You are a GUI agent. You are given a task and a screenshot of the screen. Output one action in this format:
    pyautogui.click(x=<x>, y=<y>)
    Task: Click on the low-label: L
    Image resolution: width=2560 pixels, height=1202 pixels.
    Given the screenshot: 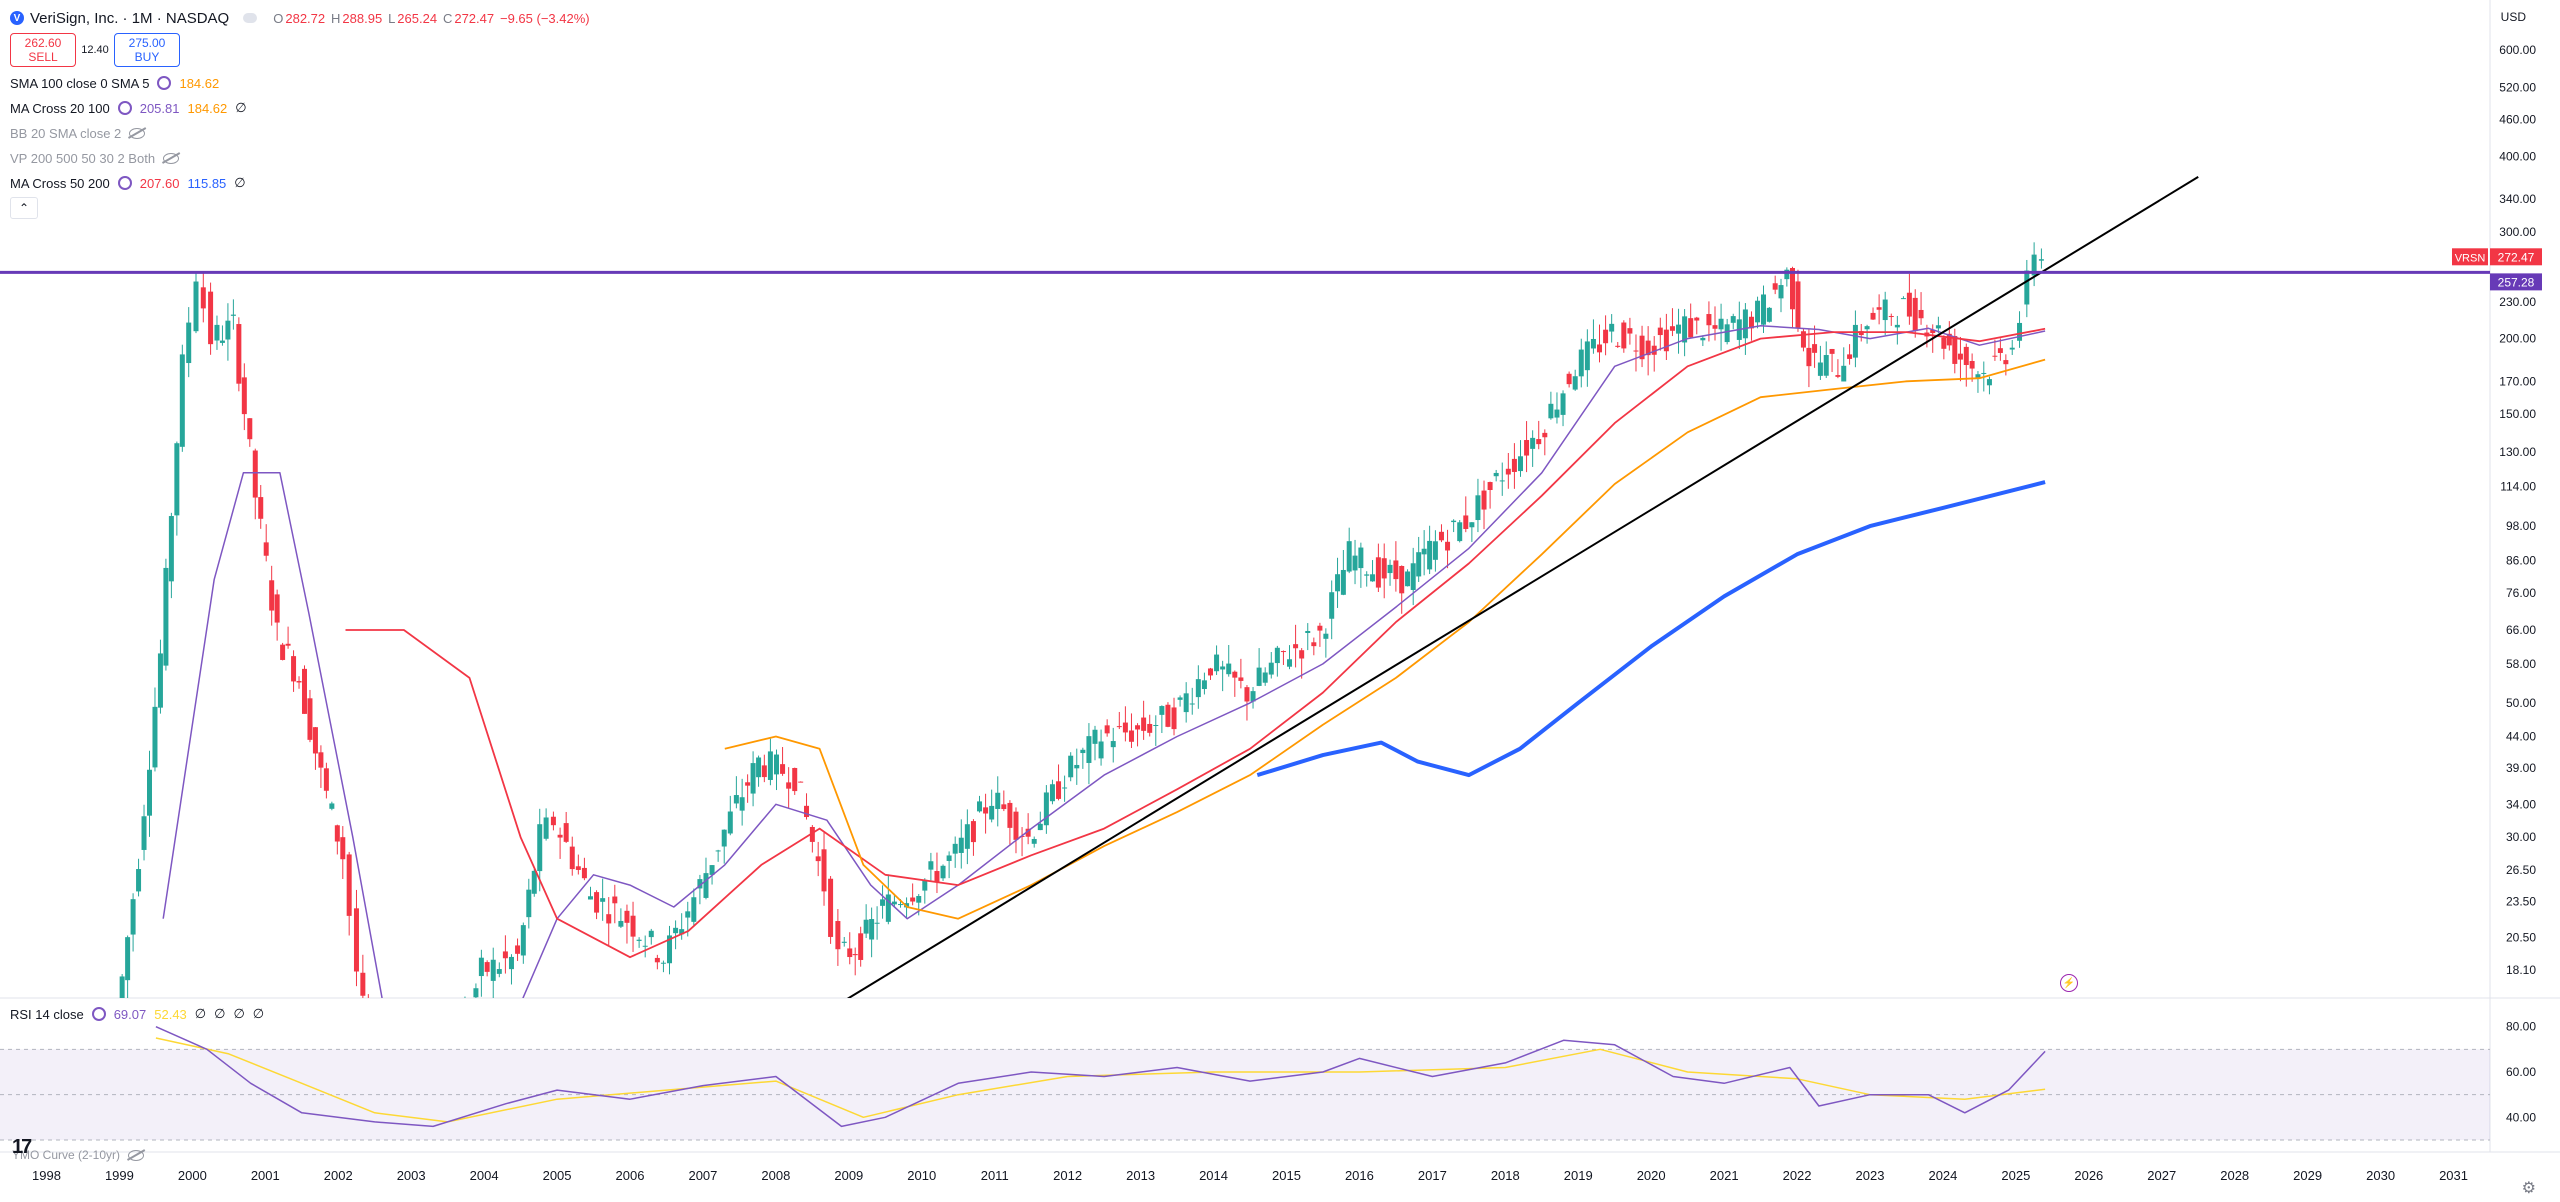 What is the action you would take?
    pyautogui.click(x=392, y=18)
    